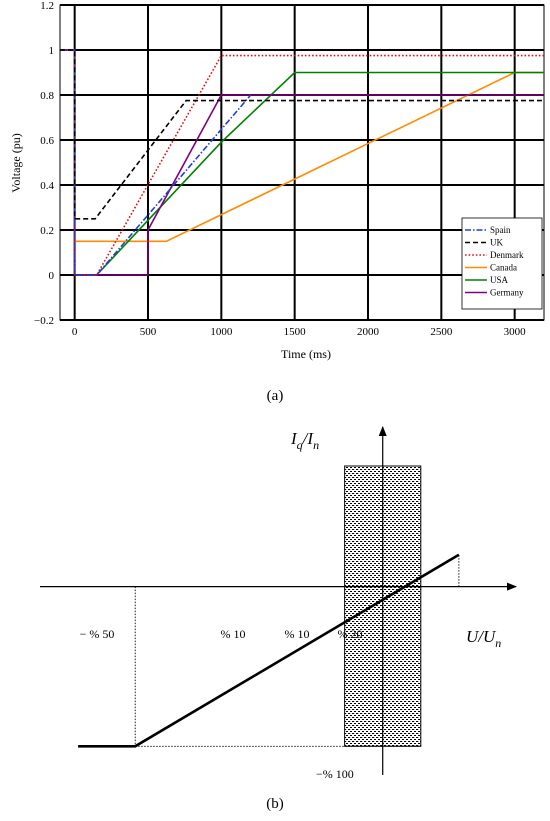  Describe the element at coordinates (295, 332) in the screenshot. I see `x-tick-label: 1500` at that location.